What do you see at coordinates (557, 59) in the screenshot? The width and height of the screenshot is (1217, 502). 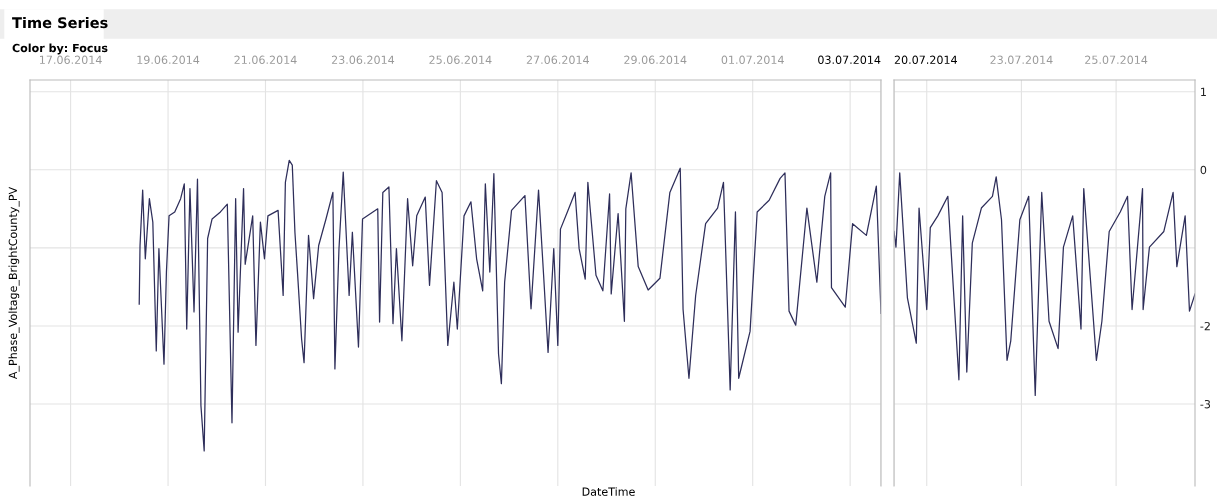 I see `x-tick-label: 27.06.2014` at bounding box center [557, 59].